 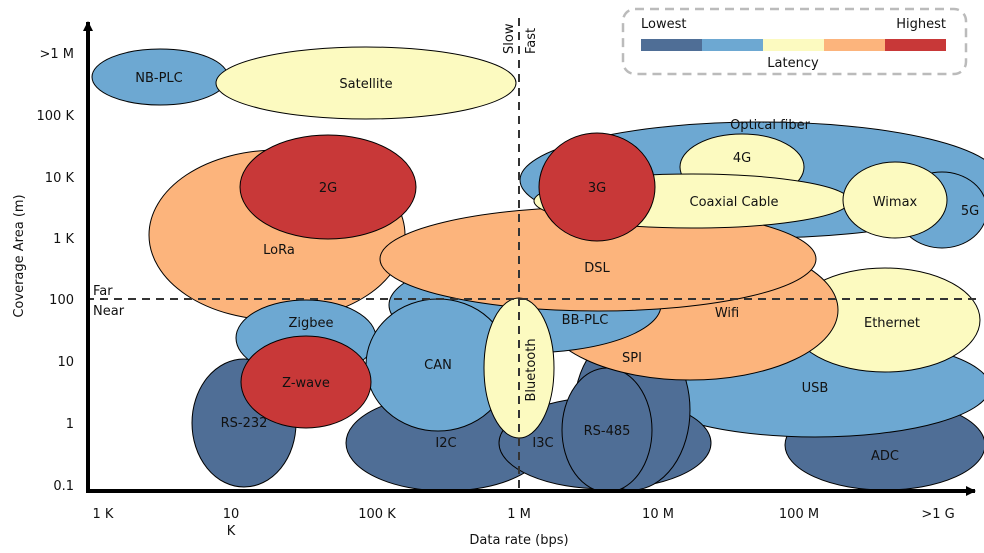 I want to click on 3g-ellipse, so click(x=597, y=187).